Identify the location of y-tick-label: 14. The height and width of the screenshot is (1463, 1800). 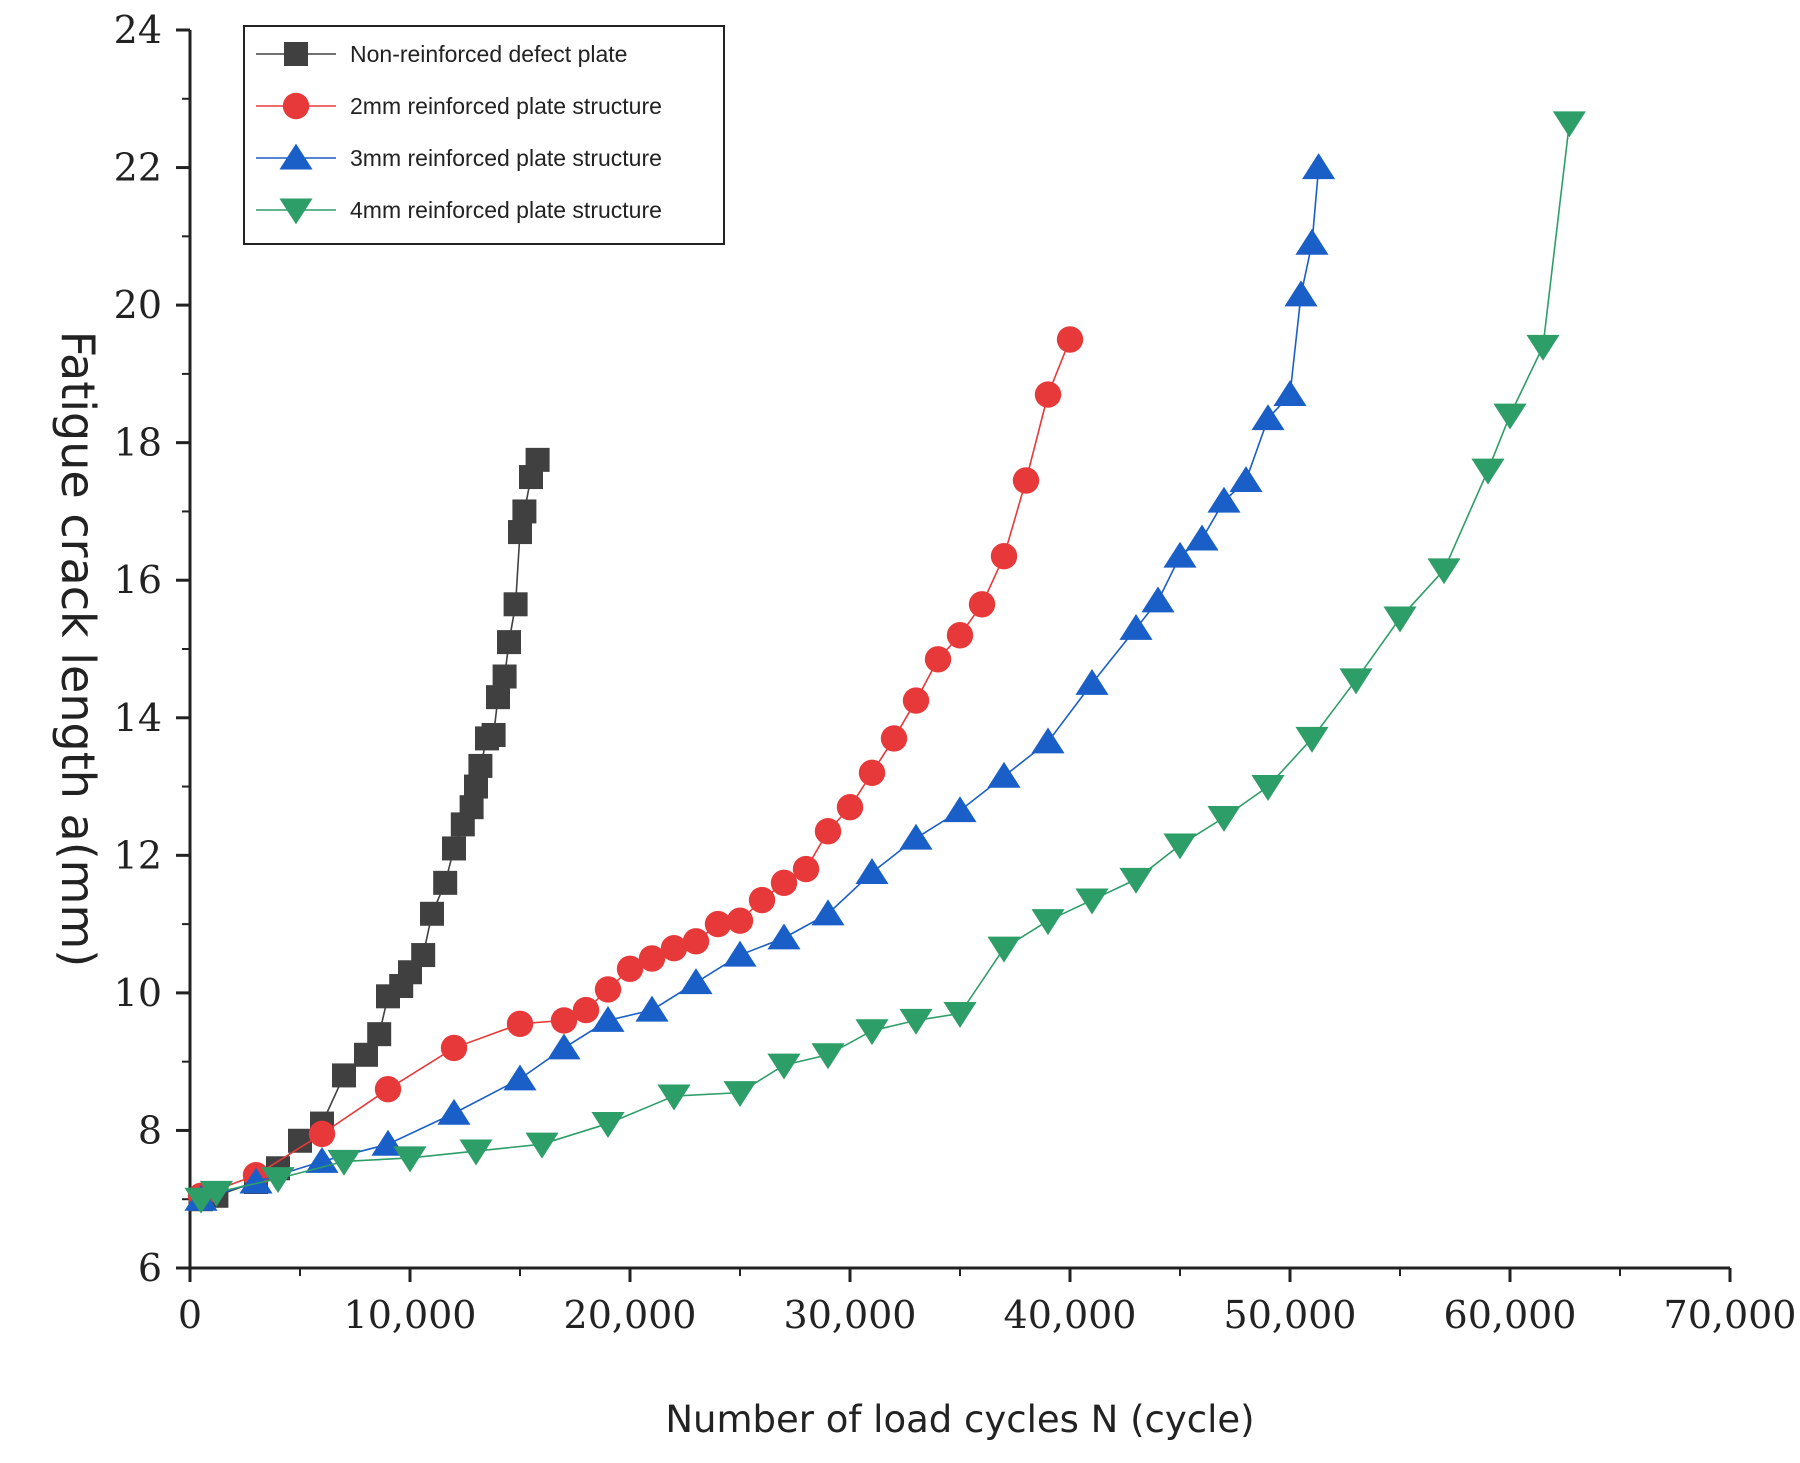
(138, 718).